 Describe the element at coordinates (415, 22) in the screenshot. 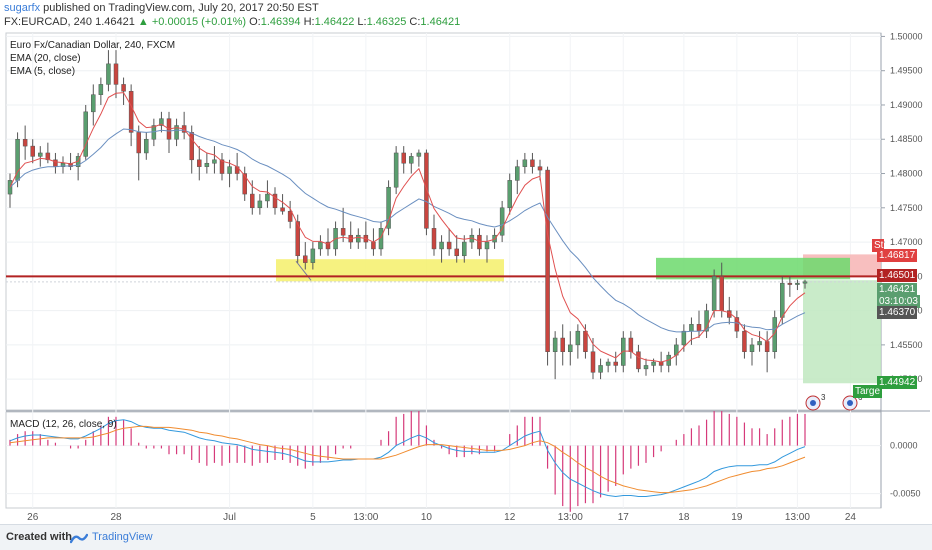

I see `close-label: C:` at that location.